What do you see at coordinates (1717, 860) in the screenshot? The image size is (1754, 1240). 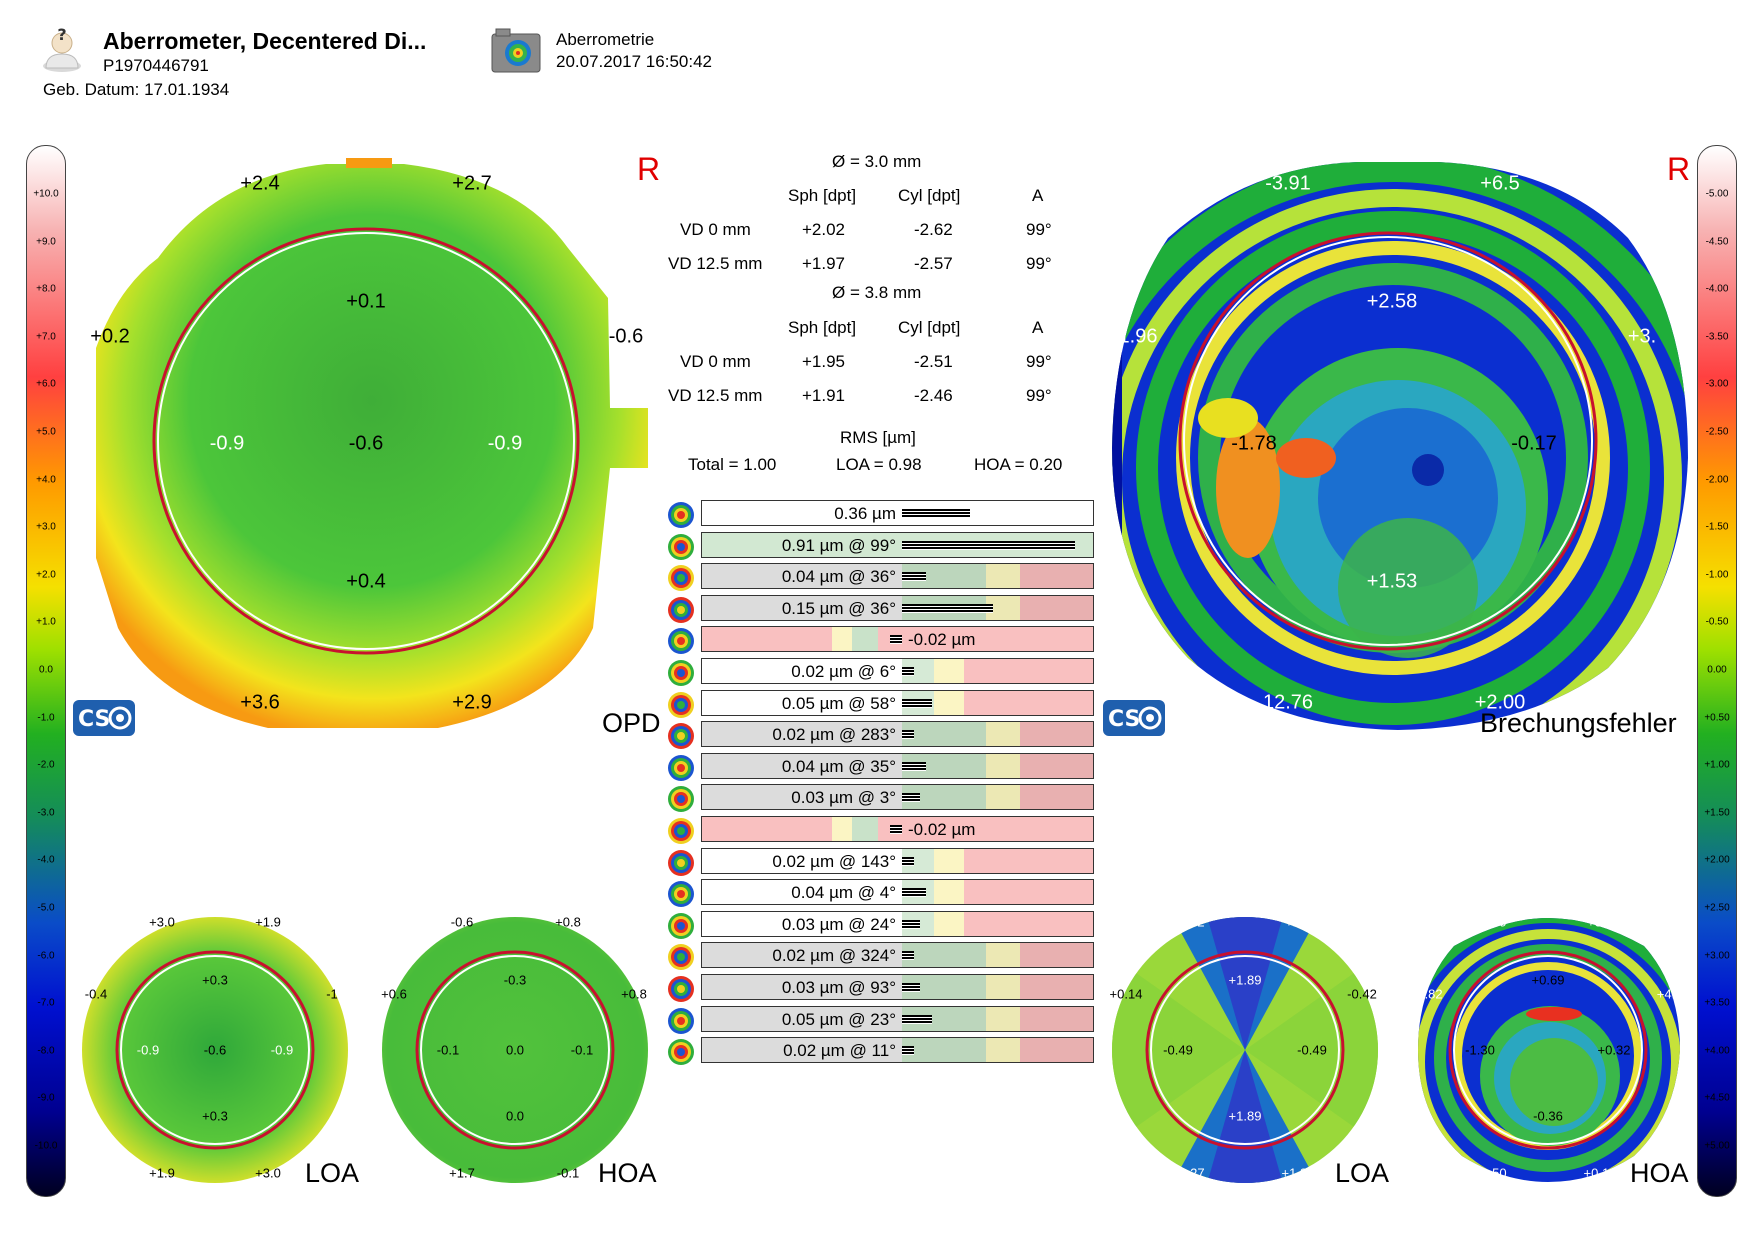 I see `scale-tick-label: +2.00` at bounding box center [1717, 860].